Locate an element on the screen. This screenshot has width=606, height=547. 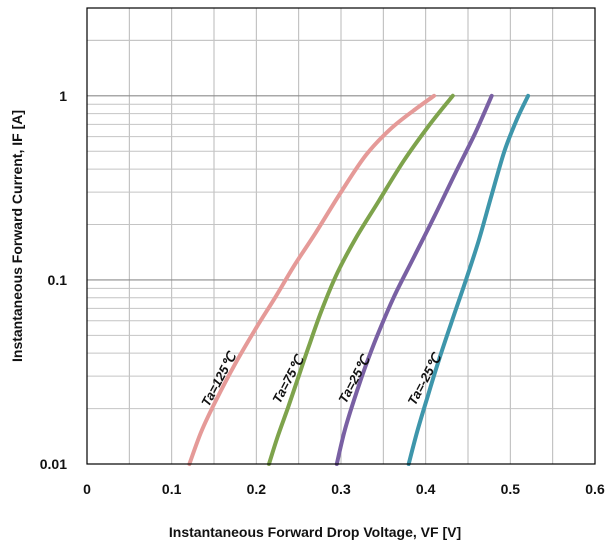
x-tick-label: 0.4 is located at coordinates (426, 489).